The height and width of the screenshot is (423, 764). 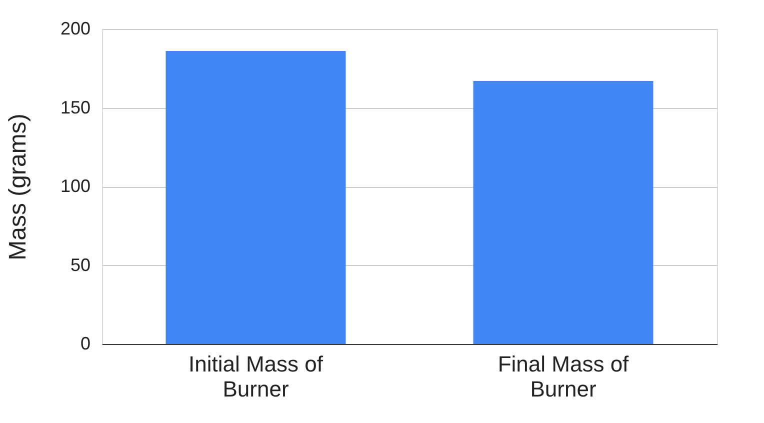 I want to click on x-tick-label: Final Mass of Burner, so click(x=564, y=377).